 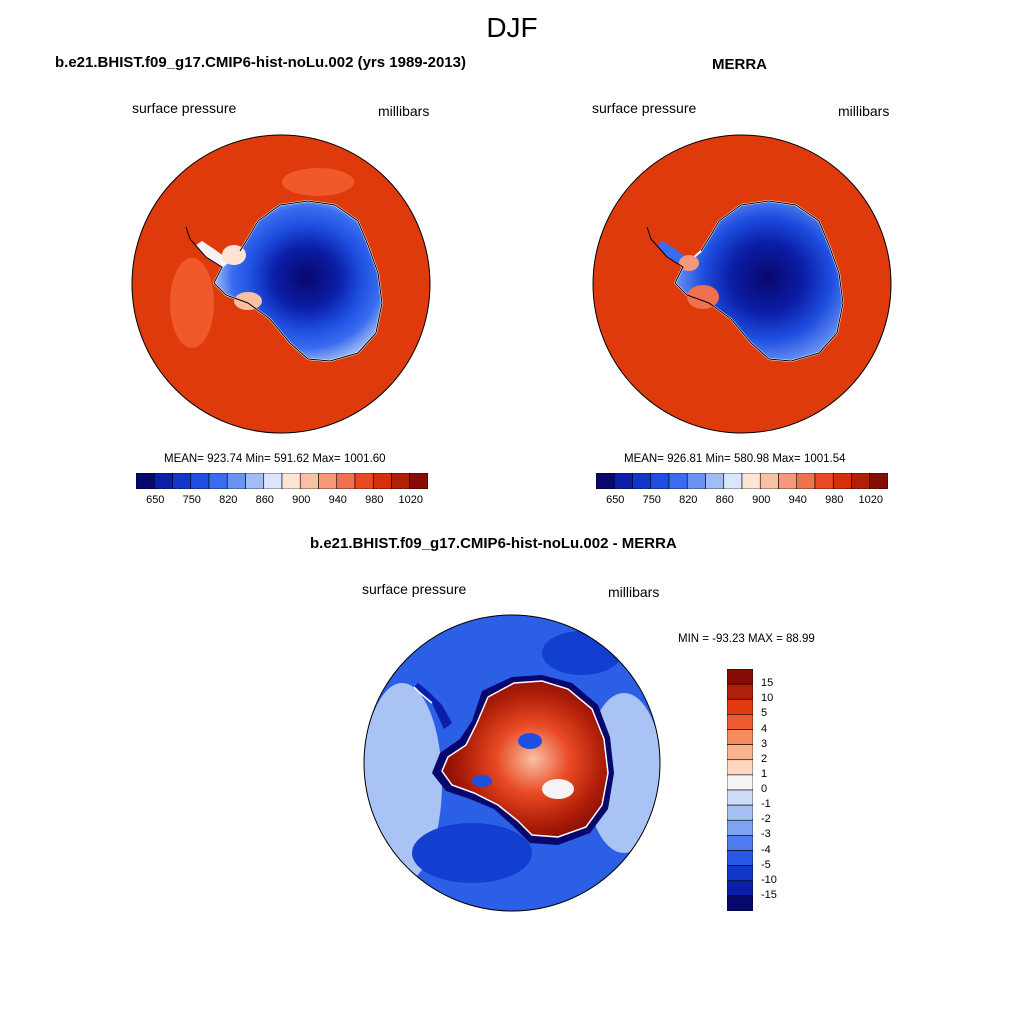 What do you see at coordinates (766, 834) in the screenshot?
I see `colorbar-tick-label: -3` at bounding box center [766, 834].